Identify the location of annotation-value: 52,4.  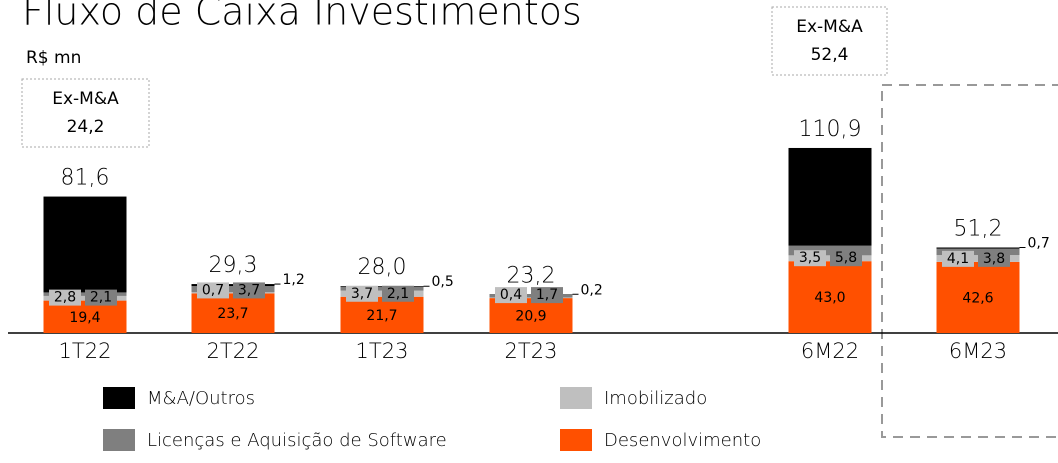
(830, 55).